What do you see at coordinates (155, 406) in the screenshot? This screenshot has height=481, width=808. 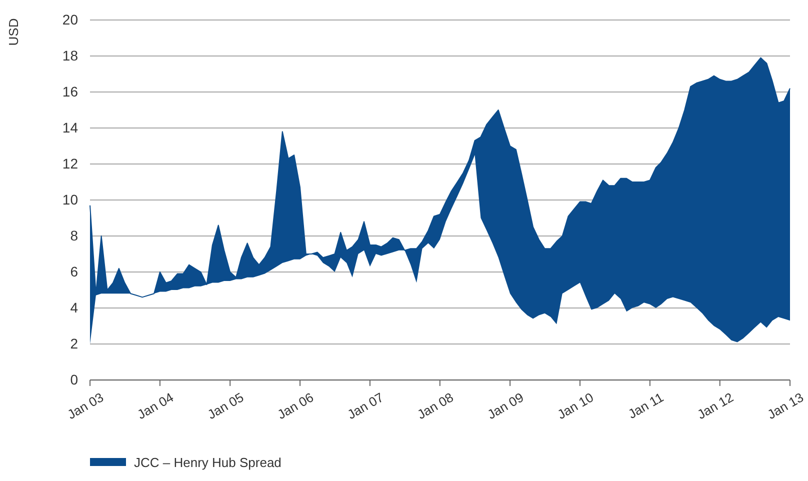 I see `x-tick-label: Jan 04` at bounding box center [155, 406].